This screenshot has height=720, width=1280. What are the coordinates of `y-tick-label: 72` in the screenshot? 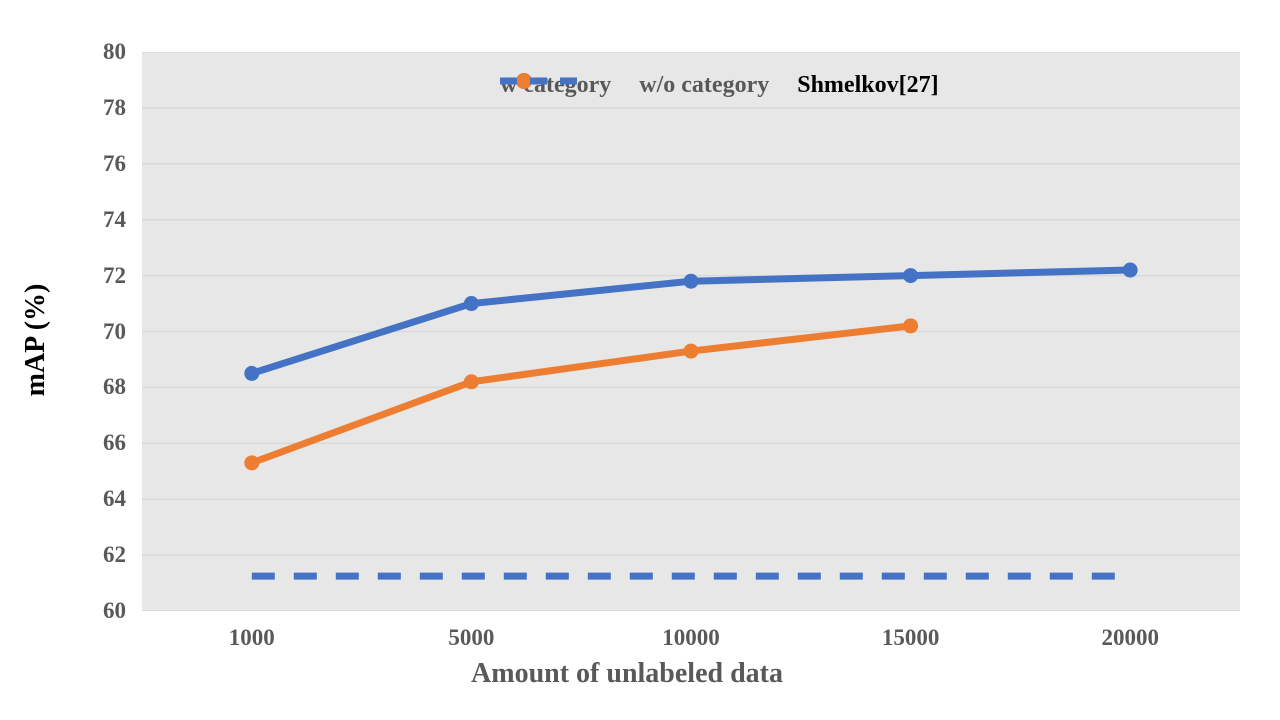 It's located at (114, 275).